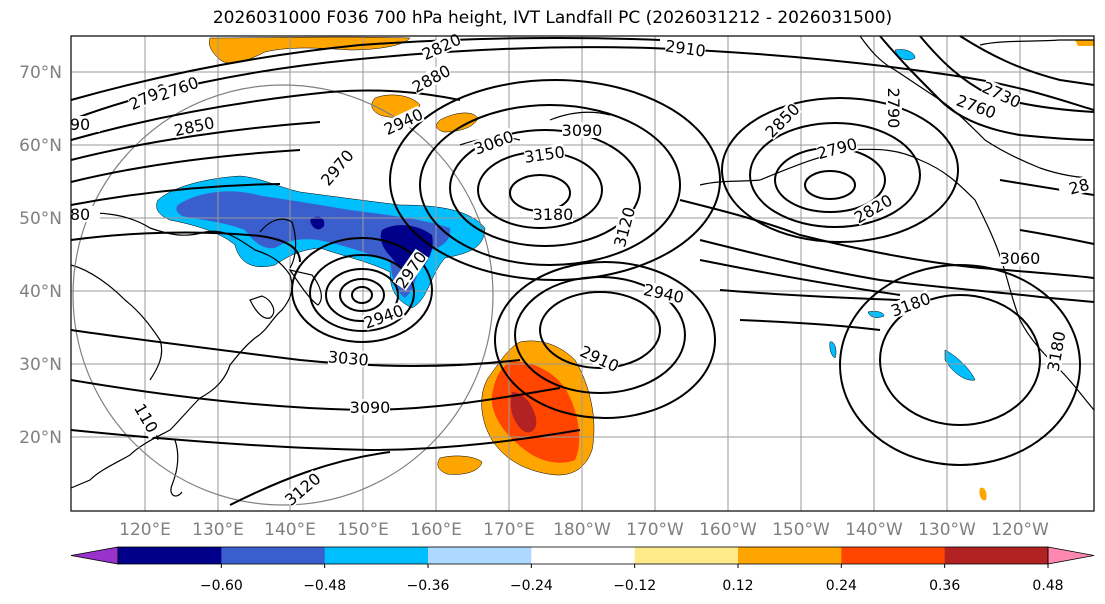 Image resolution: width=1105 pixels, height=604 pixels. I want to click on longitude-tick-label: 140°E, so click(290, 530).